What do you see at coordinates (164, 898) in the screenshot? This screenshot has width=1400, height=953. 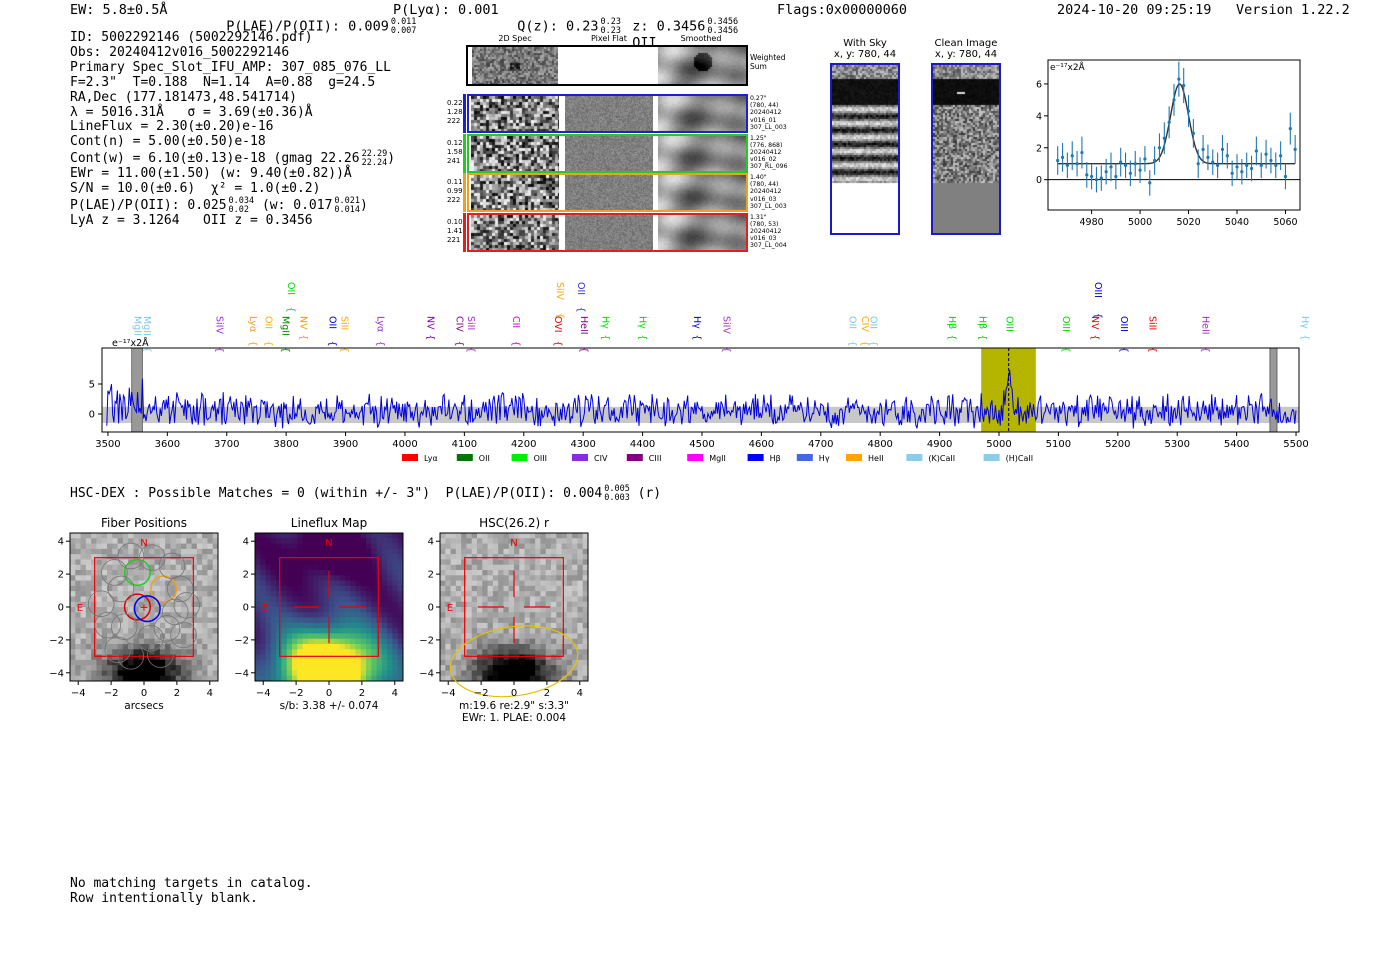 I see `footer-line2: Row intentionally blank.` at bounding box center [164, 898].